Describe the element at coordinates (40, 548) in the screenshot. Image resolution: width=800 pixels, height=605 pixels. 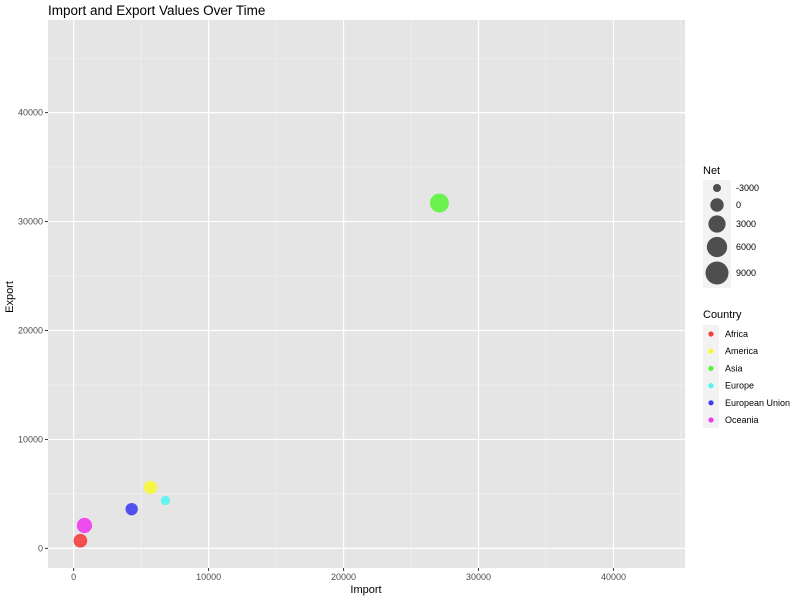
I see `y-tick-label: 0` at that location.